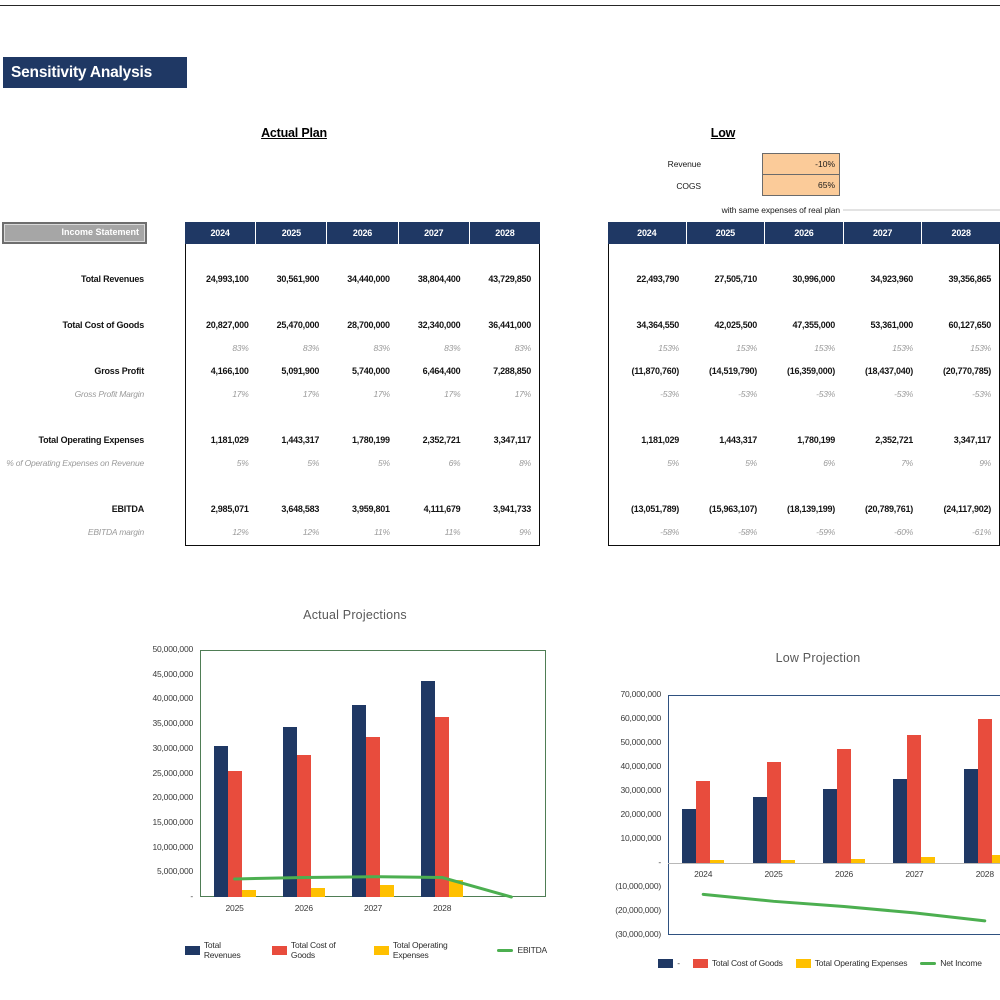 The height and width of the screenshot is (1000, 1000). What do you see at coordinates (780, 210) in the screenshot?
I see `low-scenario-note: with same expenses of real plan` at bounding box center [780, 210].